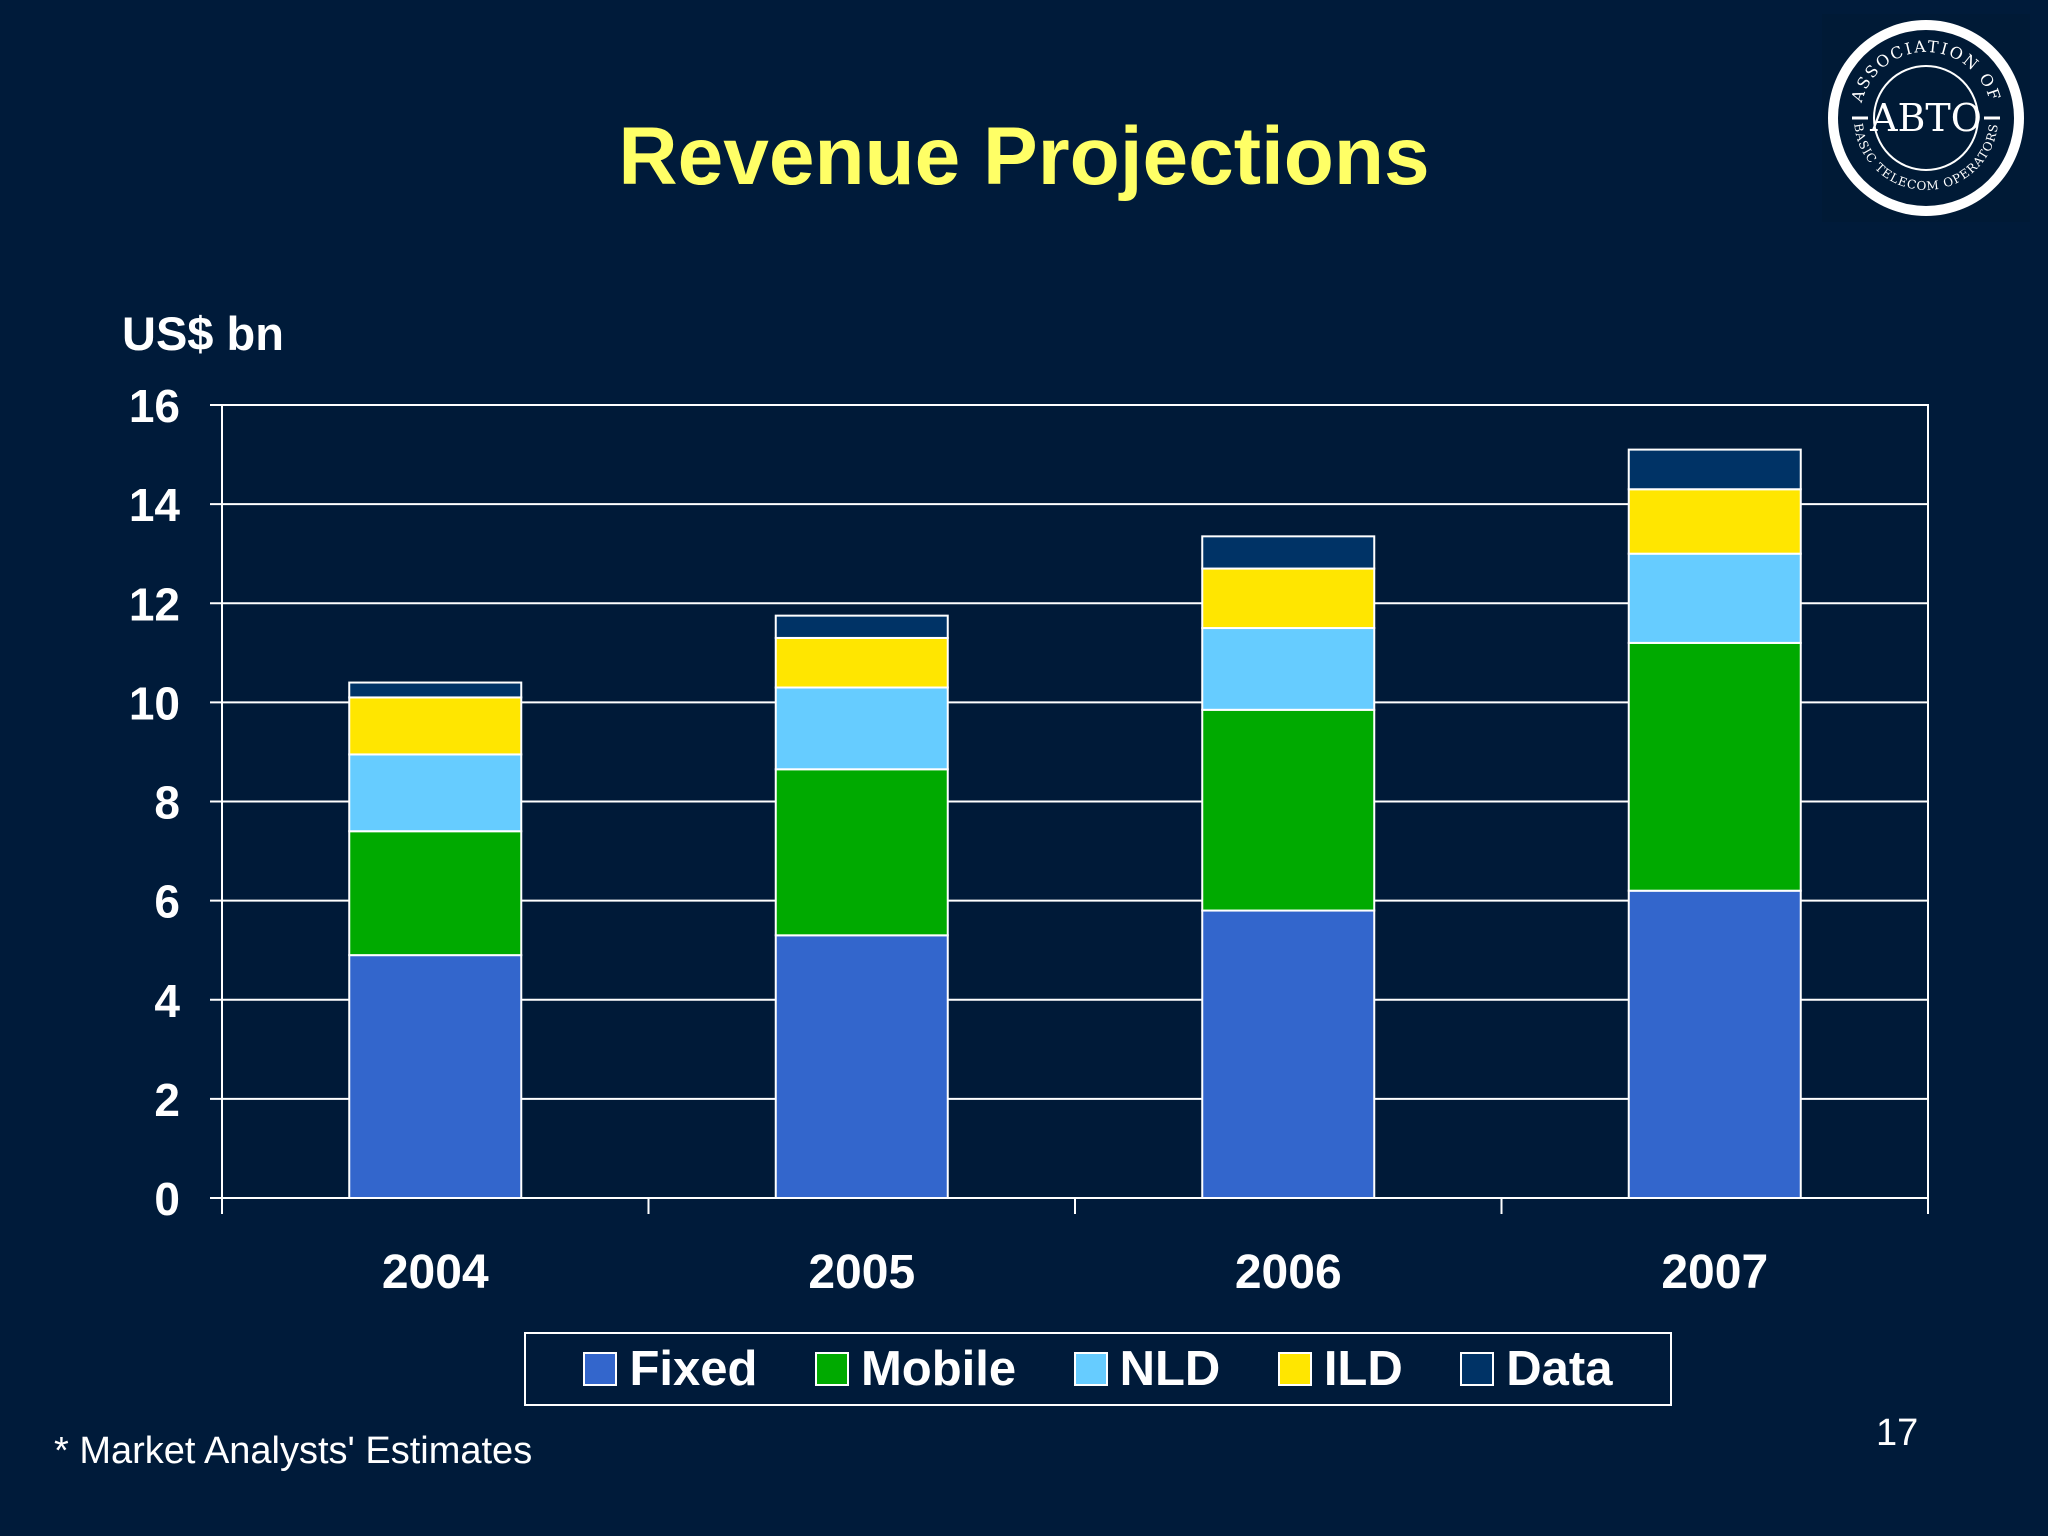 The height and width of the screenshot is (1536, 2048). What do you see at coordinates (1288, 598) in the screenshot?
I see `bar-ild-2006` at bounding box center [1288, 598].